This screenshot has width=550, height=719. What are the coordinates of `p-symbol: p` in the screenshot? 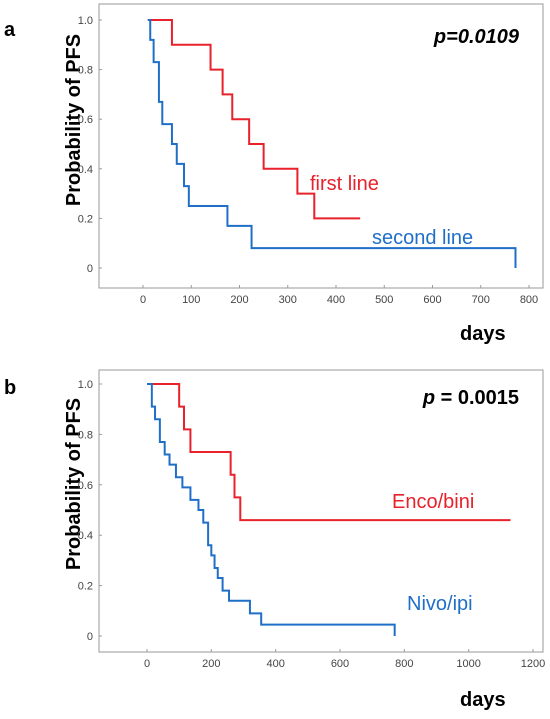 It's located at (428, 398).